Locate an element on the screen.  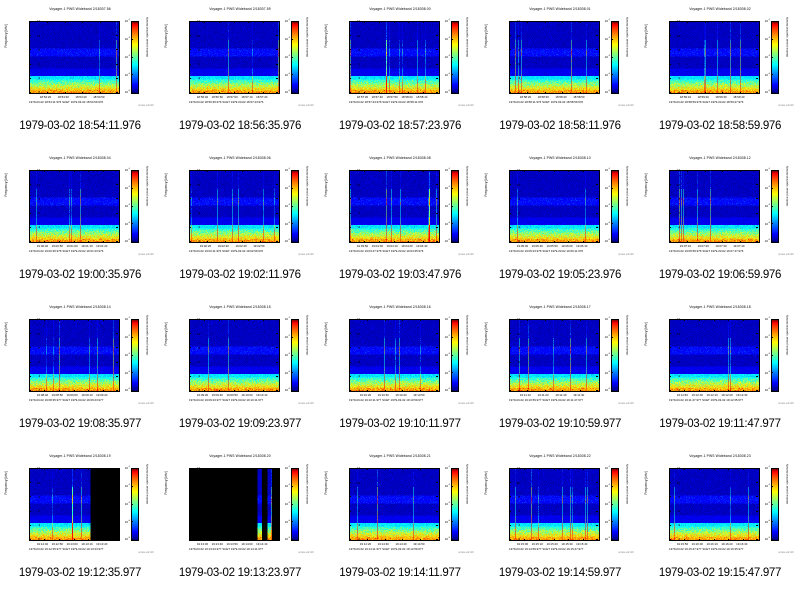
source-note: uiowa edr/ddr is located at coordinates (306, 403).